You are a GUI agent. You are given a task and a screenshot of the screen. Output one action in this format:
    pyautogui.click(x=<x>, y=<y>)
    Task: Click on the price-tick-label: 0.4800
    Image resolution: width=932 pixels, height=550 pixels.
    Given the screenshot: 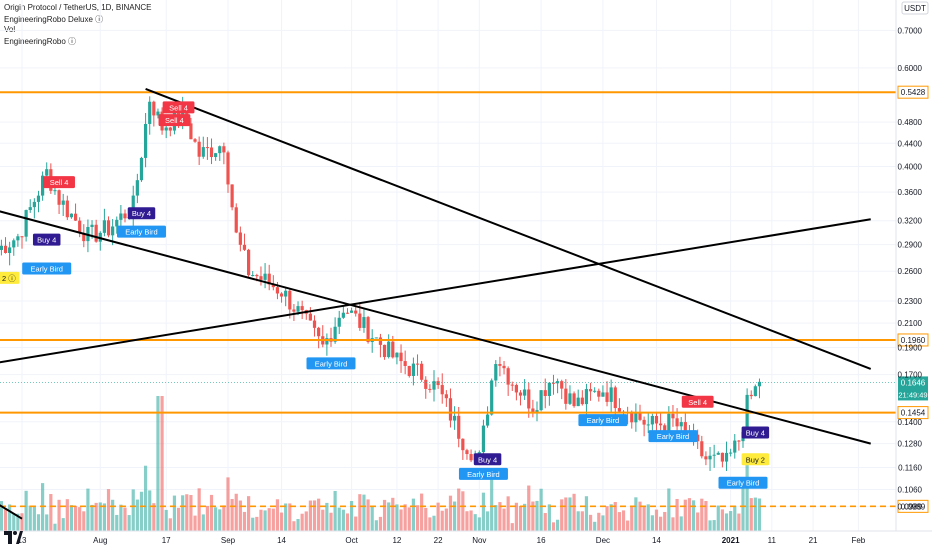 What is the action you would take?
    pyautogui.click(x=910, y=122)
    